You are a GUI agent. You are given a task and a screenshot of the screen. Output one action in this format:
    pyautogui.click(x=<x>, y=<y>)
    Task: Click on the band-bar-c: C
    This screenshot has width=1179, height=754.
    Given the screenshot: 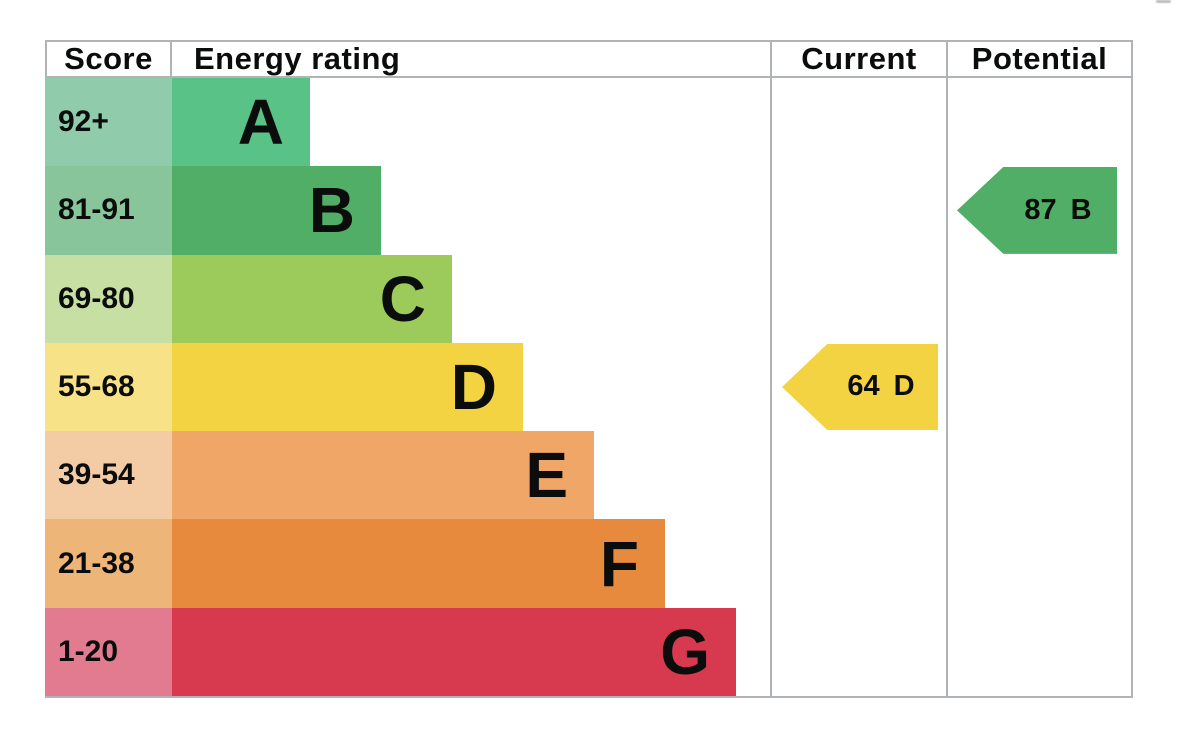 What is the action you would take?
    pyautogui.click(x=312, y=298)
    